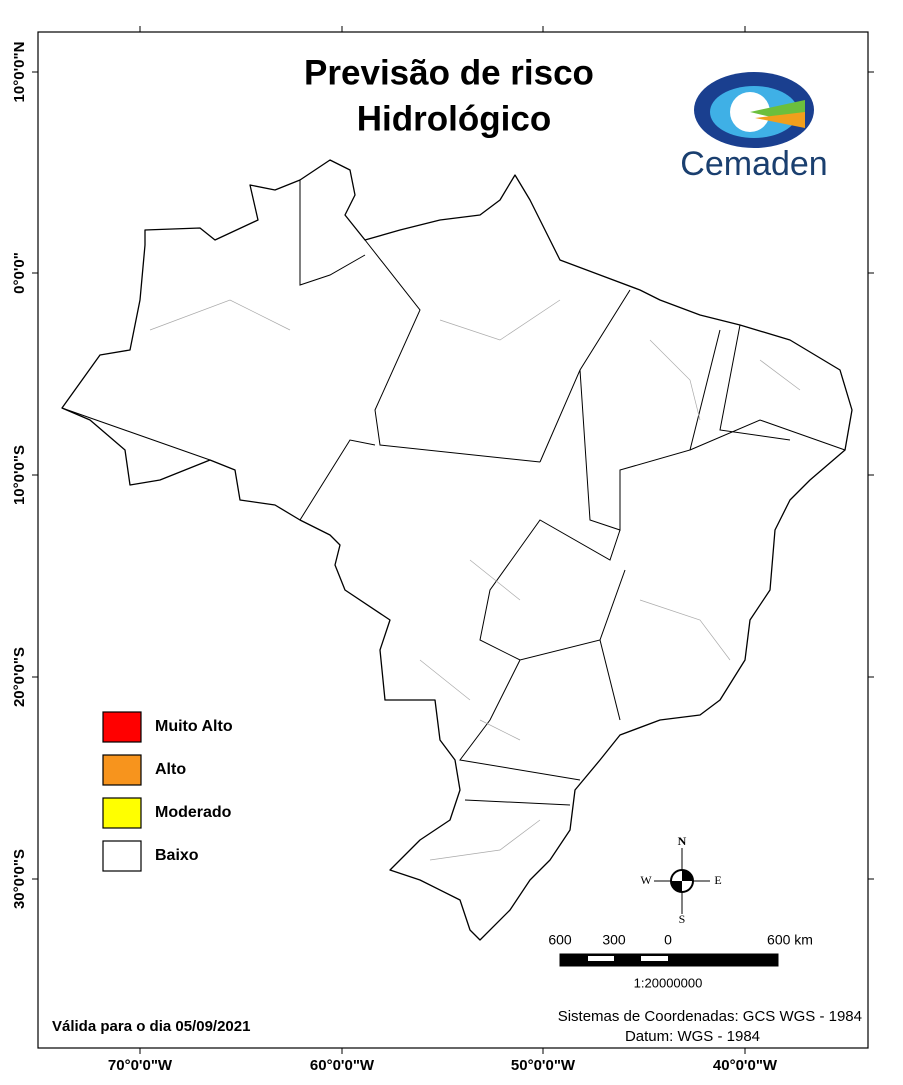 This screenshot has height=1085, width=903. What do you see at coordinates (19, 475) in the screenshot?
I see `lat-label: 10°0'0"S` at bounding box center [19, 475].